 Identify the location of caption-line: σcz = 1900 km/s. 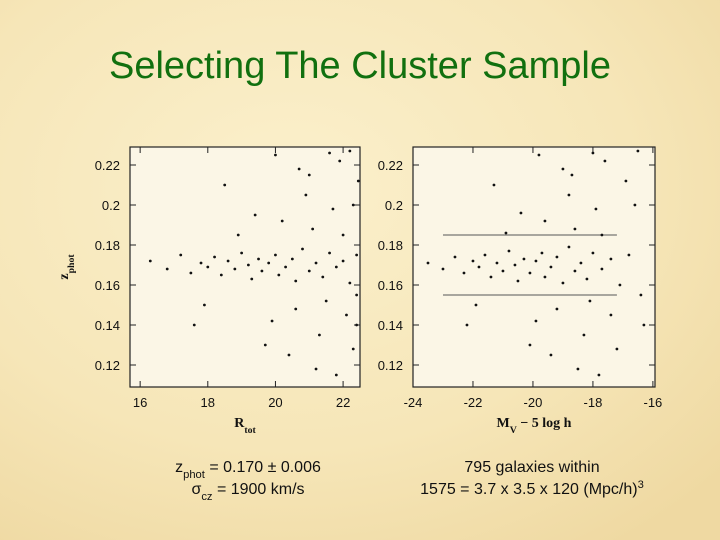
(247, 492).